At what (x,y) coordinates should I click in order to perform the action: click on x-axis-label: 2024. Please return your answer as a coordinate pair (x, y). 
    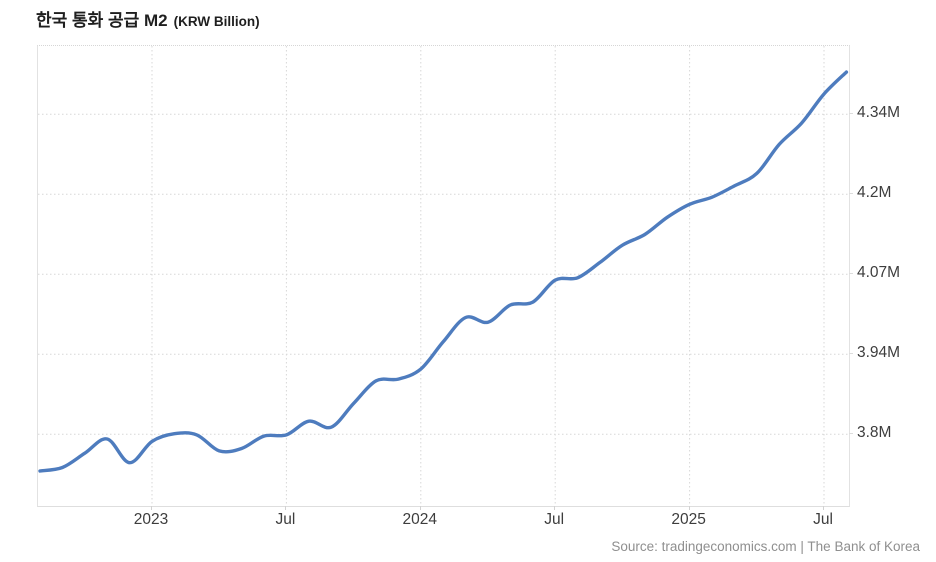
    Looking at the image, I should click on (420, 519).